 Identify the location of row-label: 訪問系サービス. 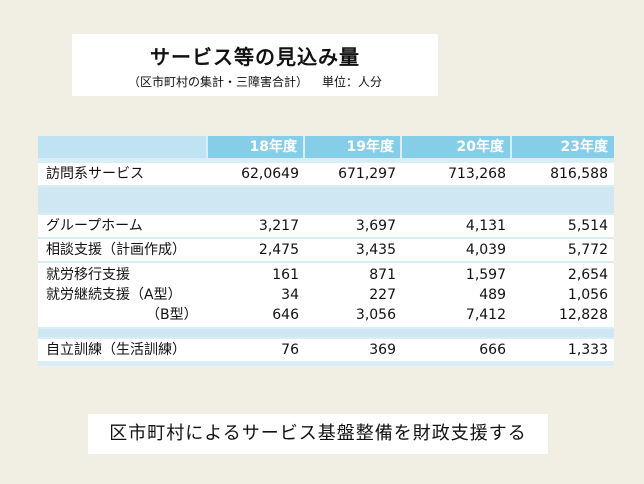
(95, 174).